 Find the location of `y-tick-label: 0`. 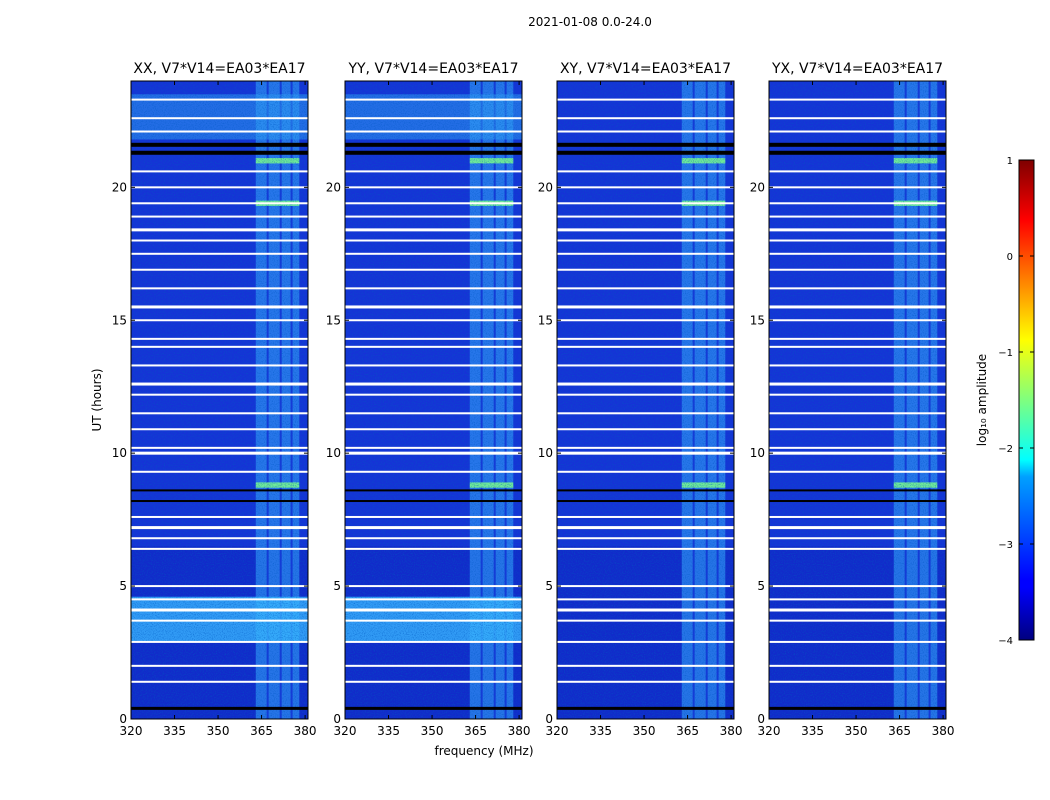

y-tick-label: 0 is located at coordinates (337, 719).